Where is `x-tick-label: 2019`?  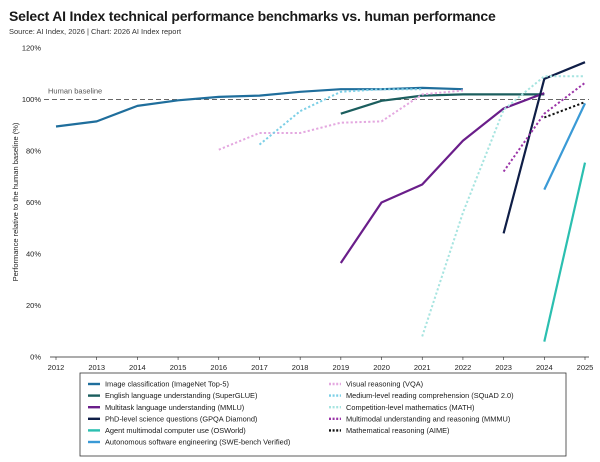
x-tick-label: 2019 is located at coordinates (341, 367).